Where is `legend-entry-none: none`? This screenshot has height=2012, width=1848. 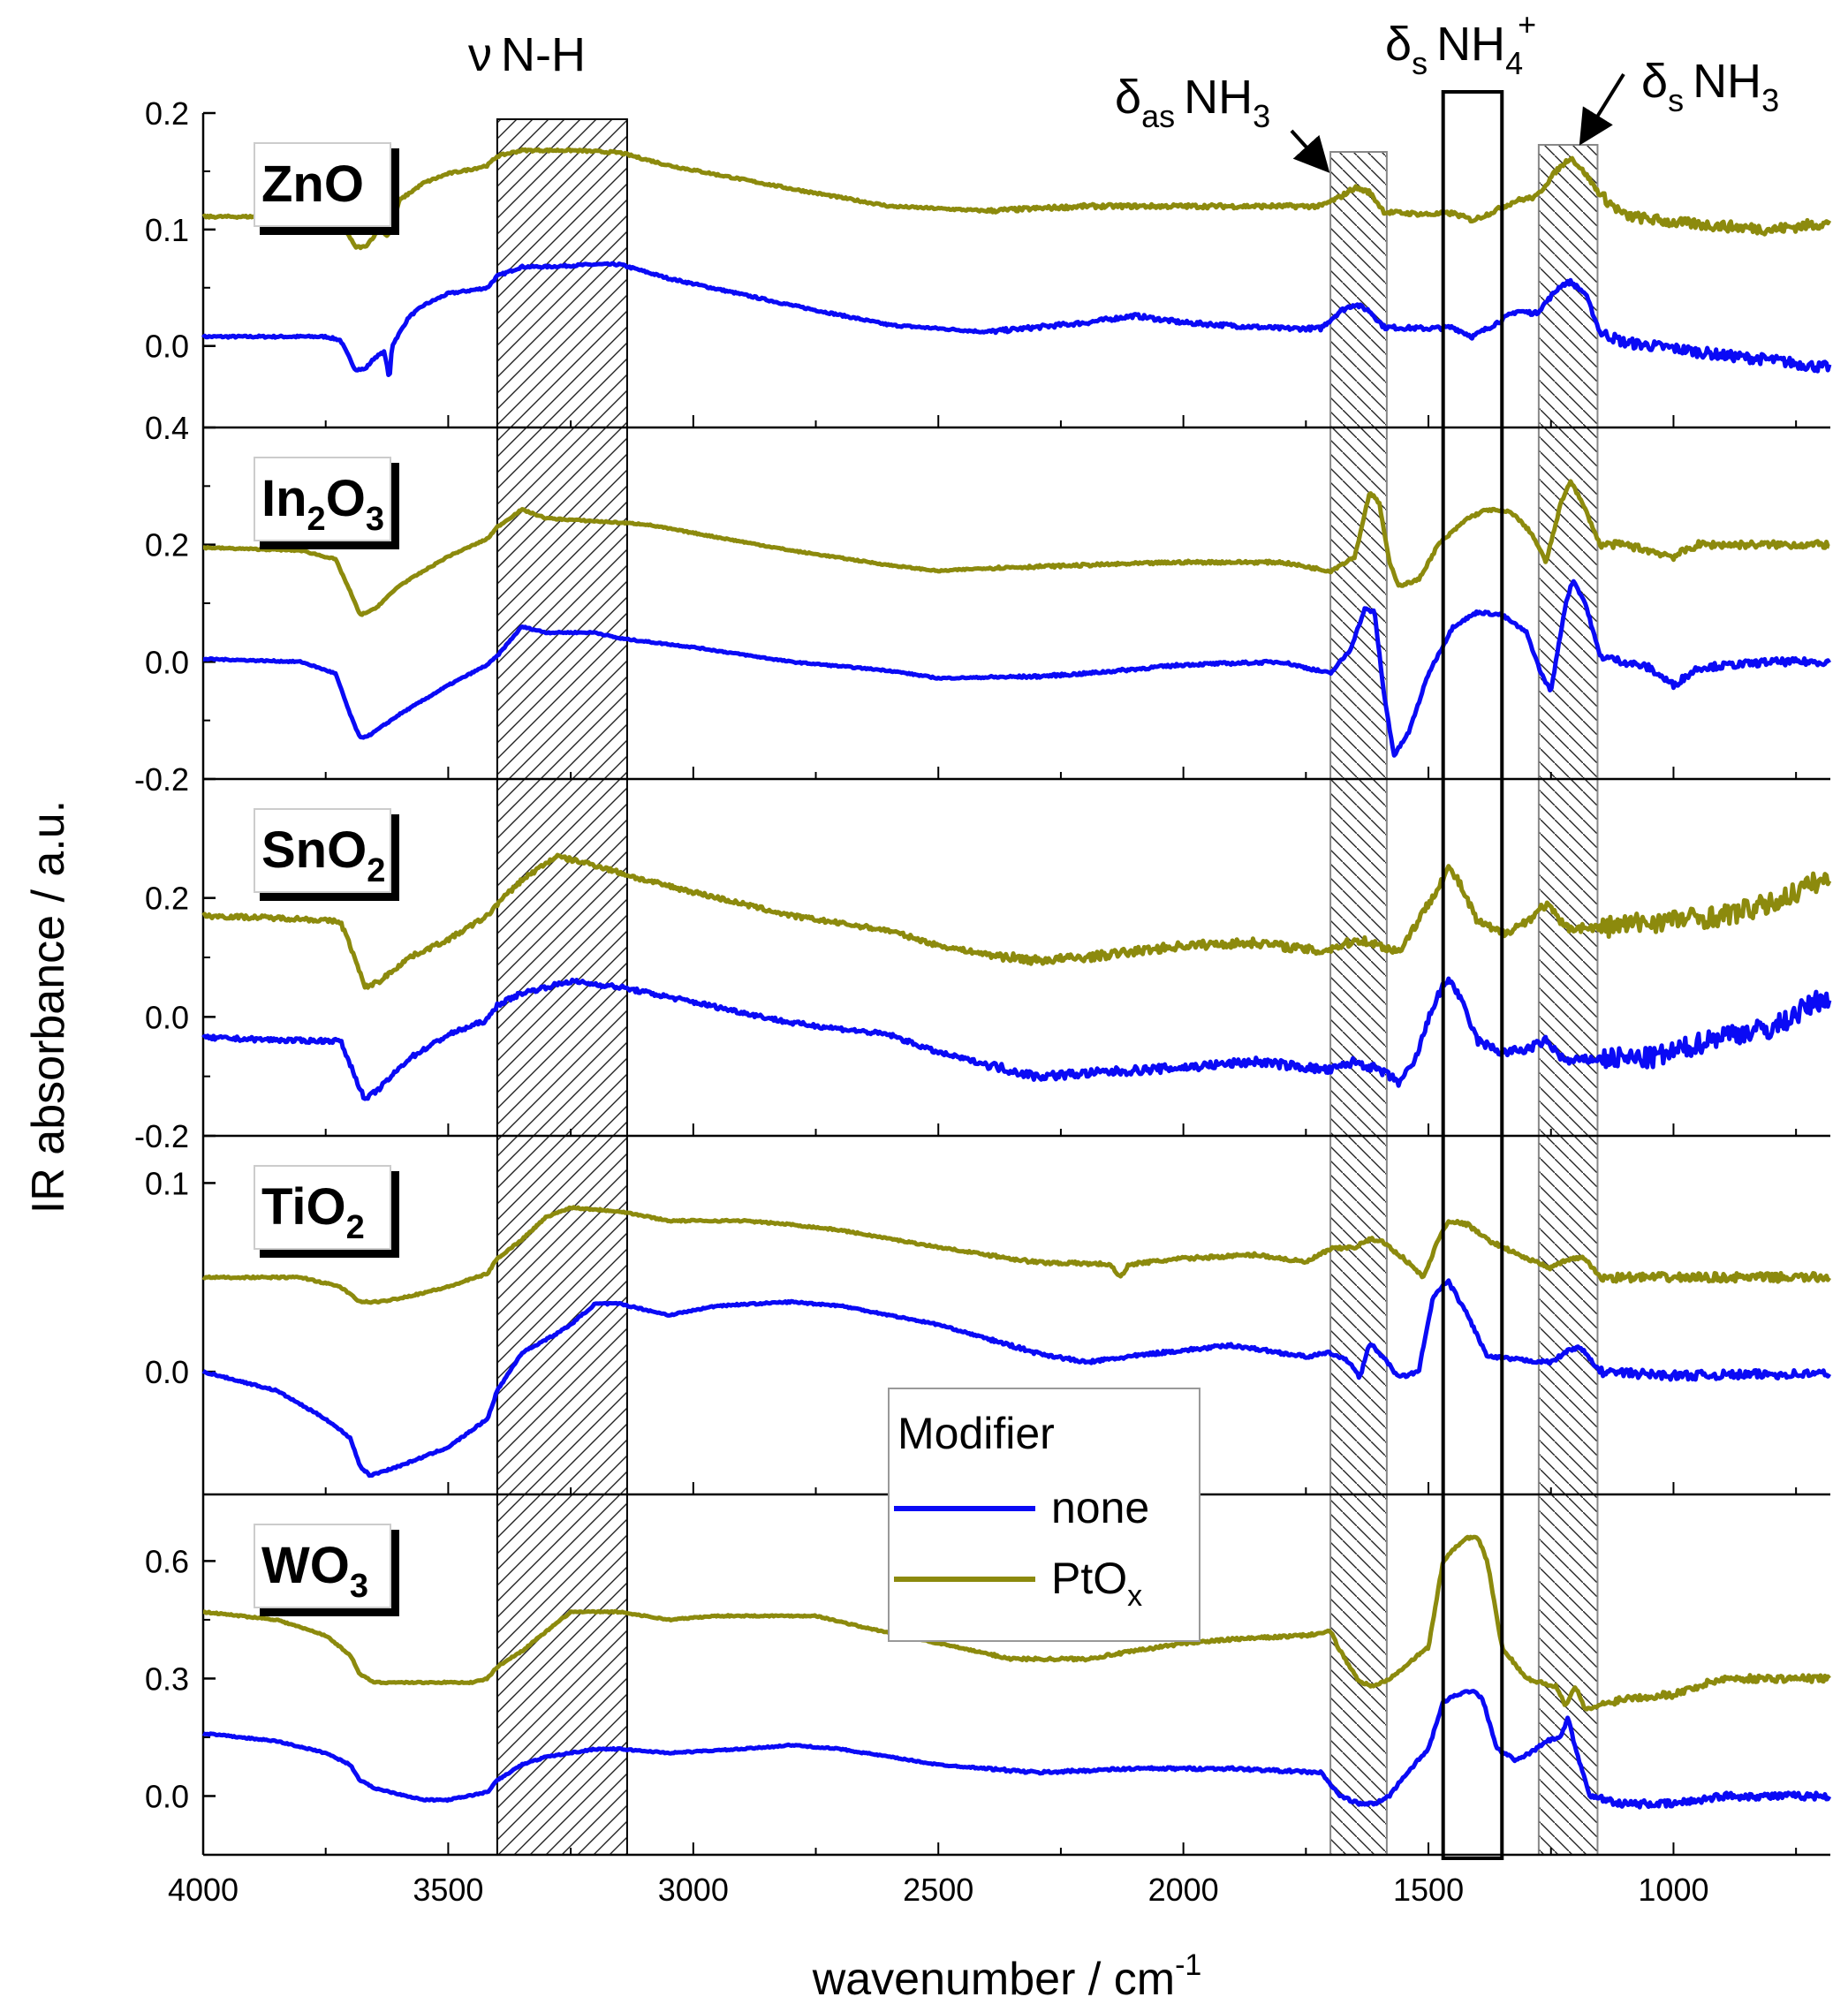 legend-entry-none: none is located at coordinates (1100, 1507).